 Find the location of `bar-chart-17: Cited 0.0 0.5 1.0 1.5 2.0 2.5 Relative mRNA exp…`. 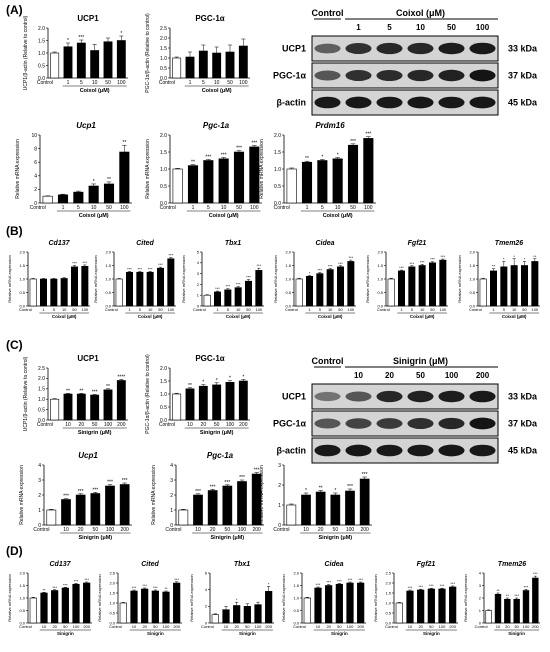

bar-chart-17: Cited 0.0 0.5 1.0 1.5 2.0 2.5 Relative mRNA exp… is located at coordinates (139, 598).